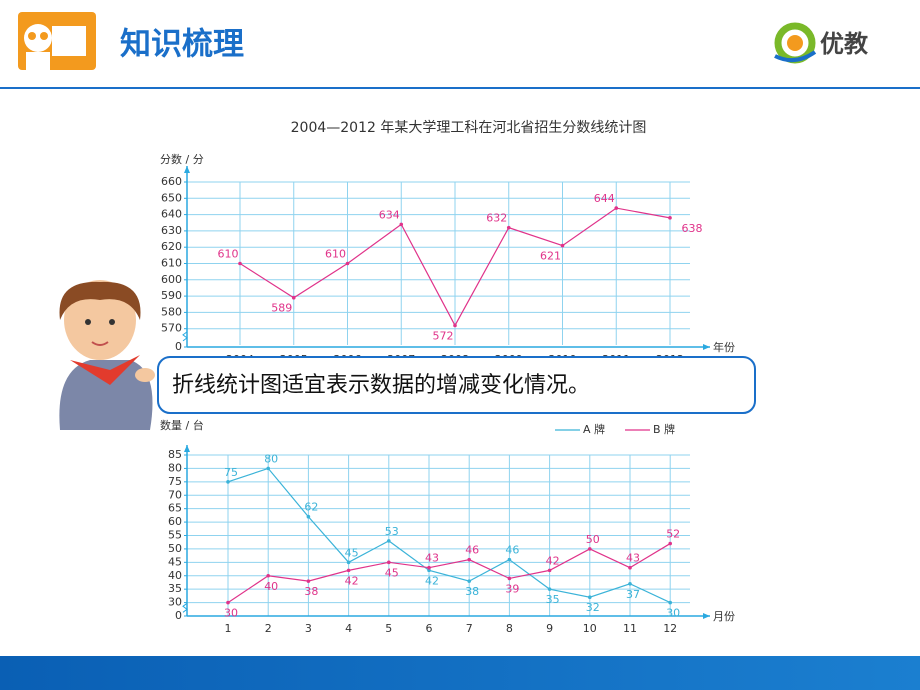 The width and height of the screenshot is (920, 690). I want to click on y-tick-label: 580, so click(171, 311).